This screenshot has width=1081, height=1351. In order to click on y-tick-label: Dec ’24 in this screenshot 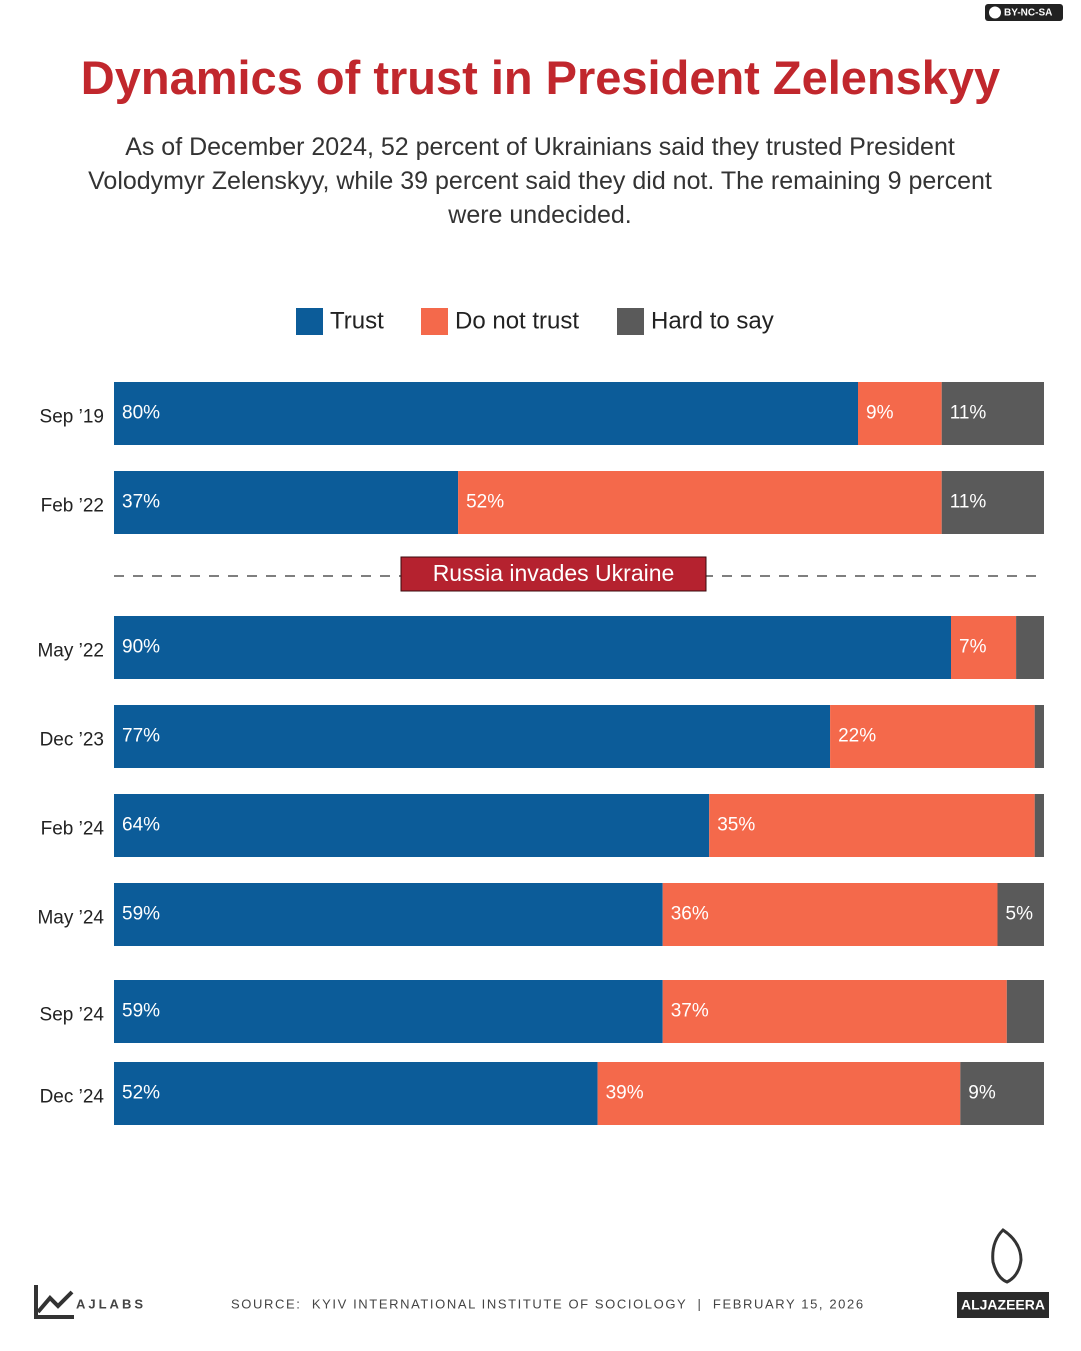, I will do `click(72, 1097)`.